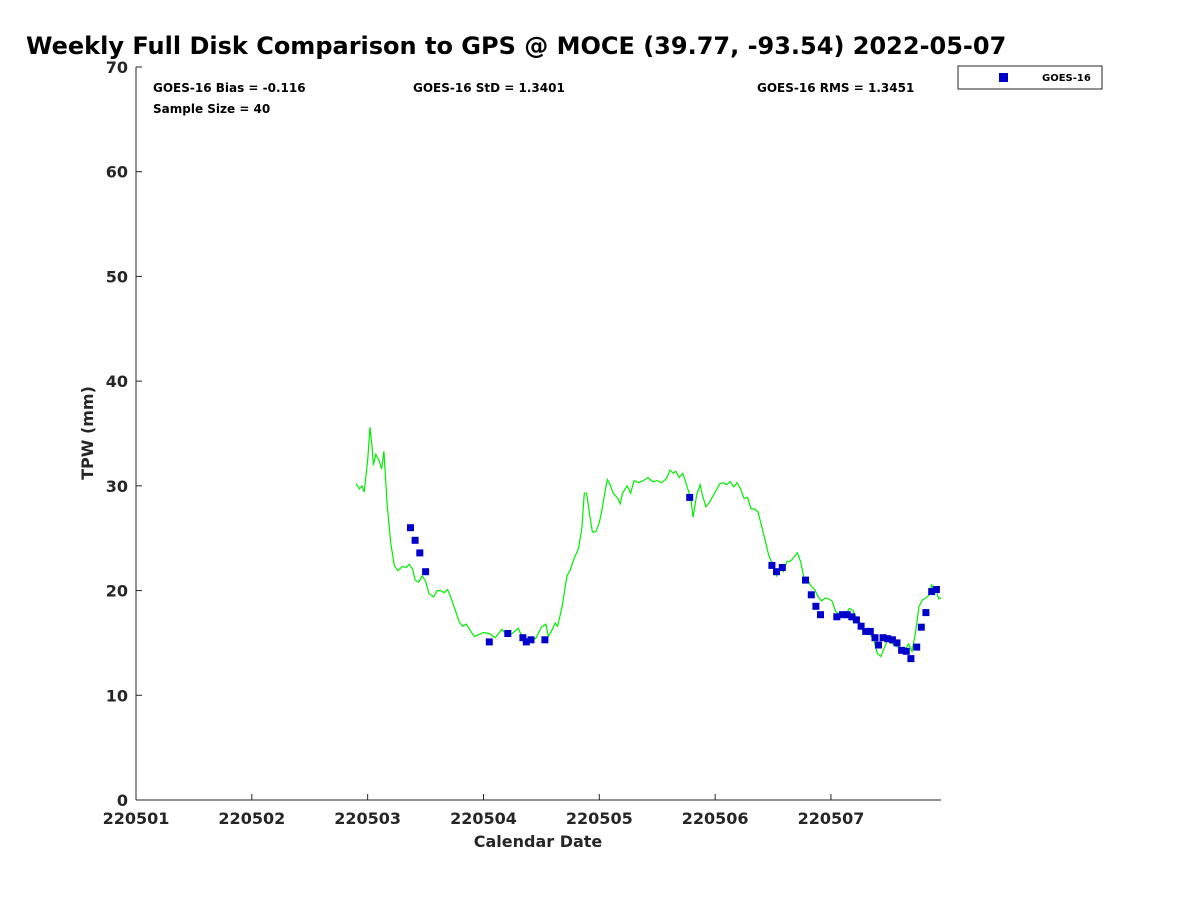 This screenshot has width=1200, height=900. What do you see at coordinates (211, 109) in the screenshot?
I see `stat-sample-size: Sample Size = 40` at bounding box center [211, 109].